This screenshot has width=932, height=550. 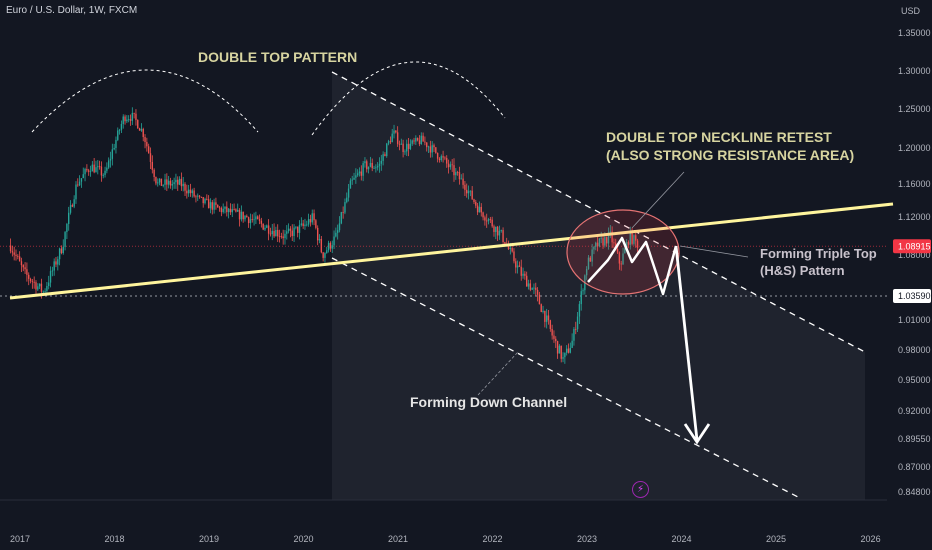 I want to click on neckline-callout-line, so click(x=658, y=200).